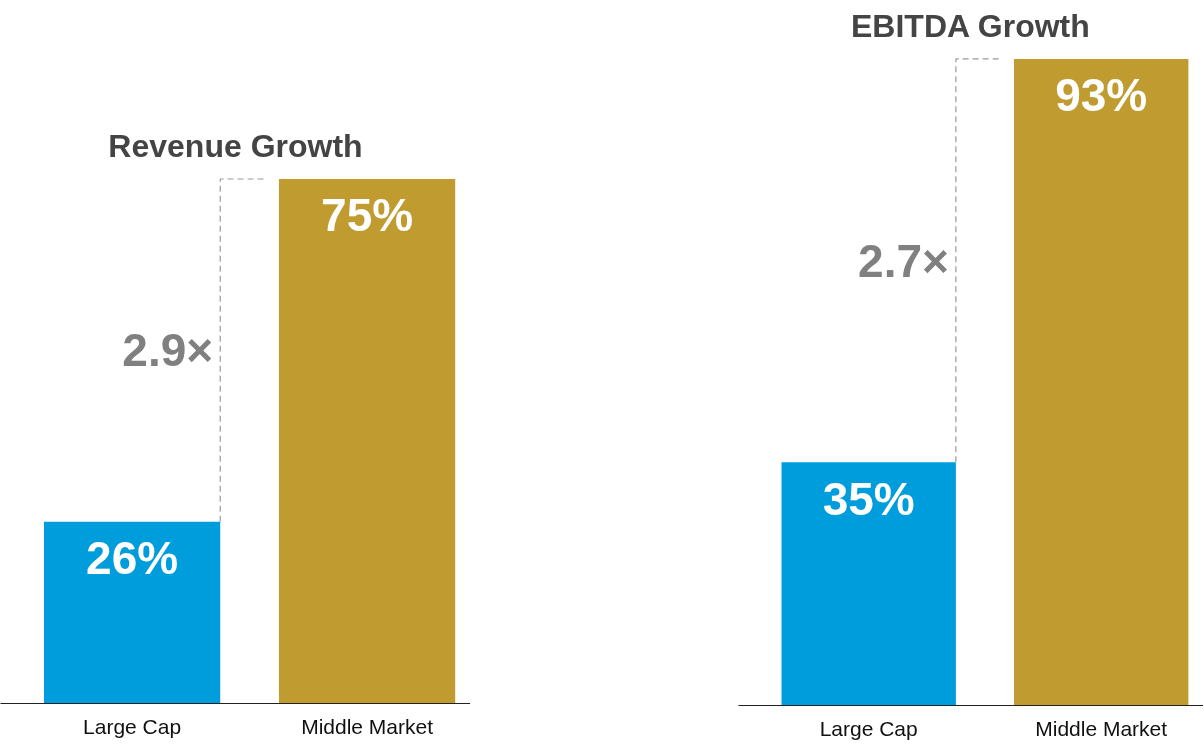 Image resolution: width=1204 pixels, height=744 pixels. I want to click on chart-title: EBITDA Growth, so click(970, 25).